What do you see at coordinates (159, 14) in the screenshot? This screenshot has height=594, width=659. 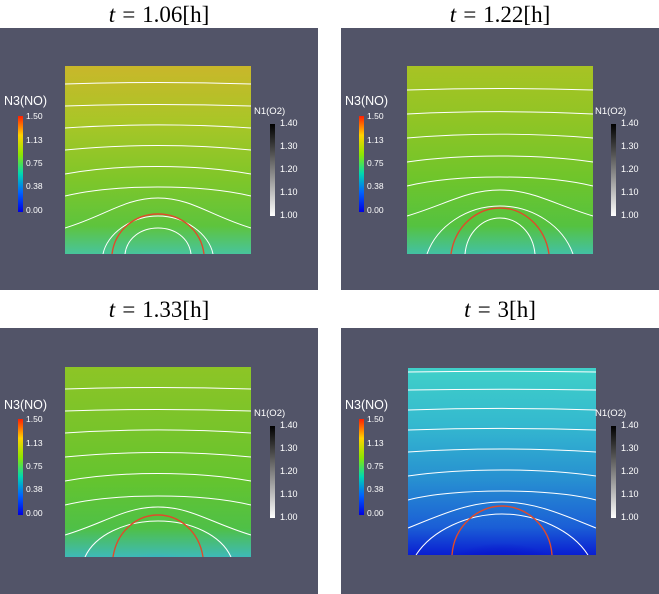 I see `panel-title: t = 1.06[h]` at bounding box center [159, 14].